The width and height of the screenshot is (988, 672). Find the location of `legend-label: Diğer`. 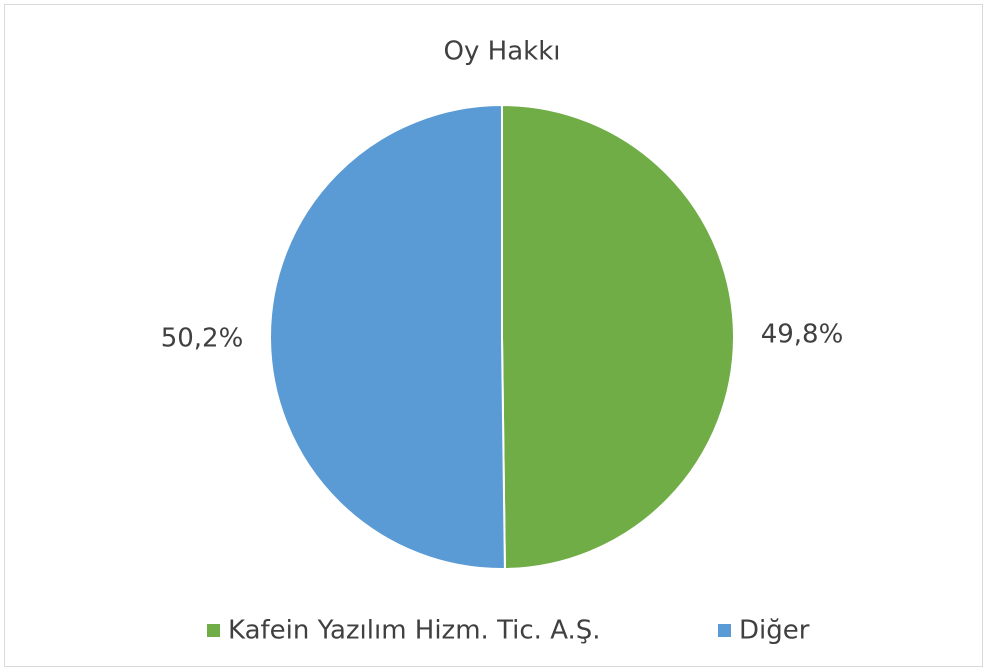

legend-label: Diğer is located at coordinates (774, 631).